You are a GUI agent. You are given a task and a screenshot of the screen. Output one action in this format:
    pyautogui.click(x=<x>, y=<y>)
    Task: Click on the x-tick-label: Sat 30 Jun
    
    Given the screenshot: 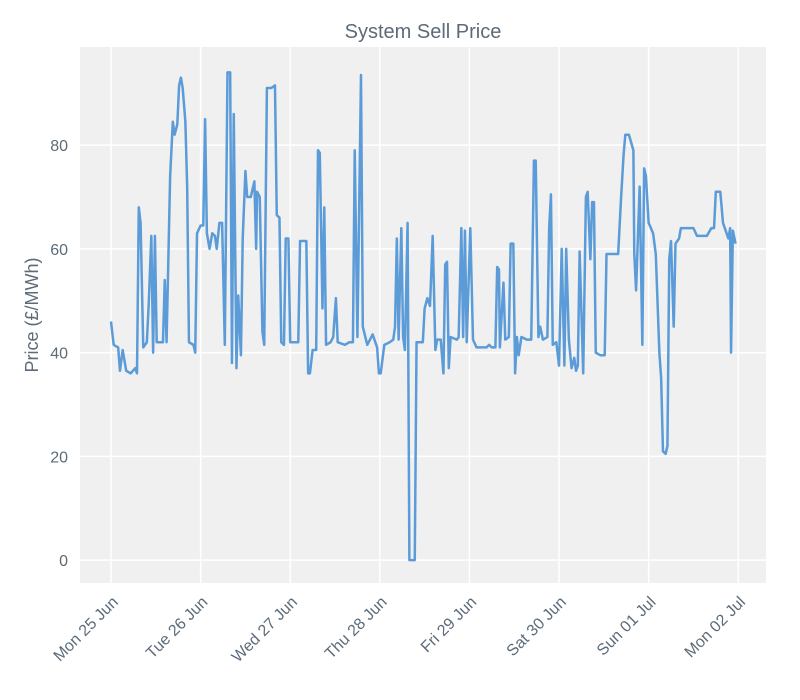 What is the action you would take?
    pyautogui.click(x=537, y=627)
    